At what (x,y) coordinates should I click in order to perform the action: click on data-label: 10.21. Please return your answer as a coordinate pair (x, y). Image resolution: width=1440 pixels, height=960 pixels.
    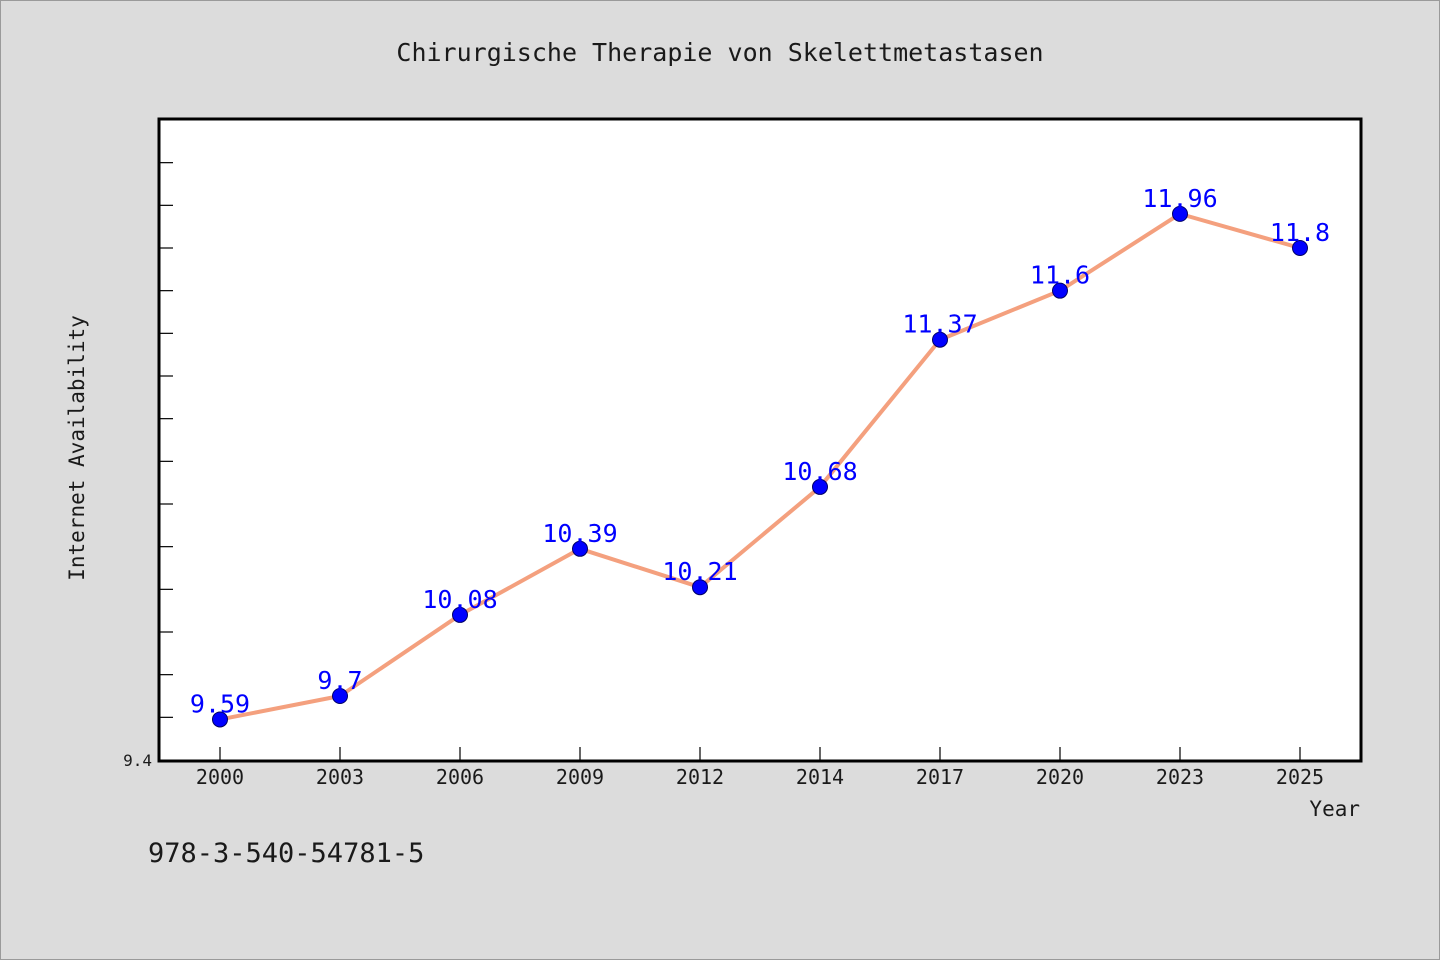
    Looking at the image, I should click on (699, 571).